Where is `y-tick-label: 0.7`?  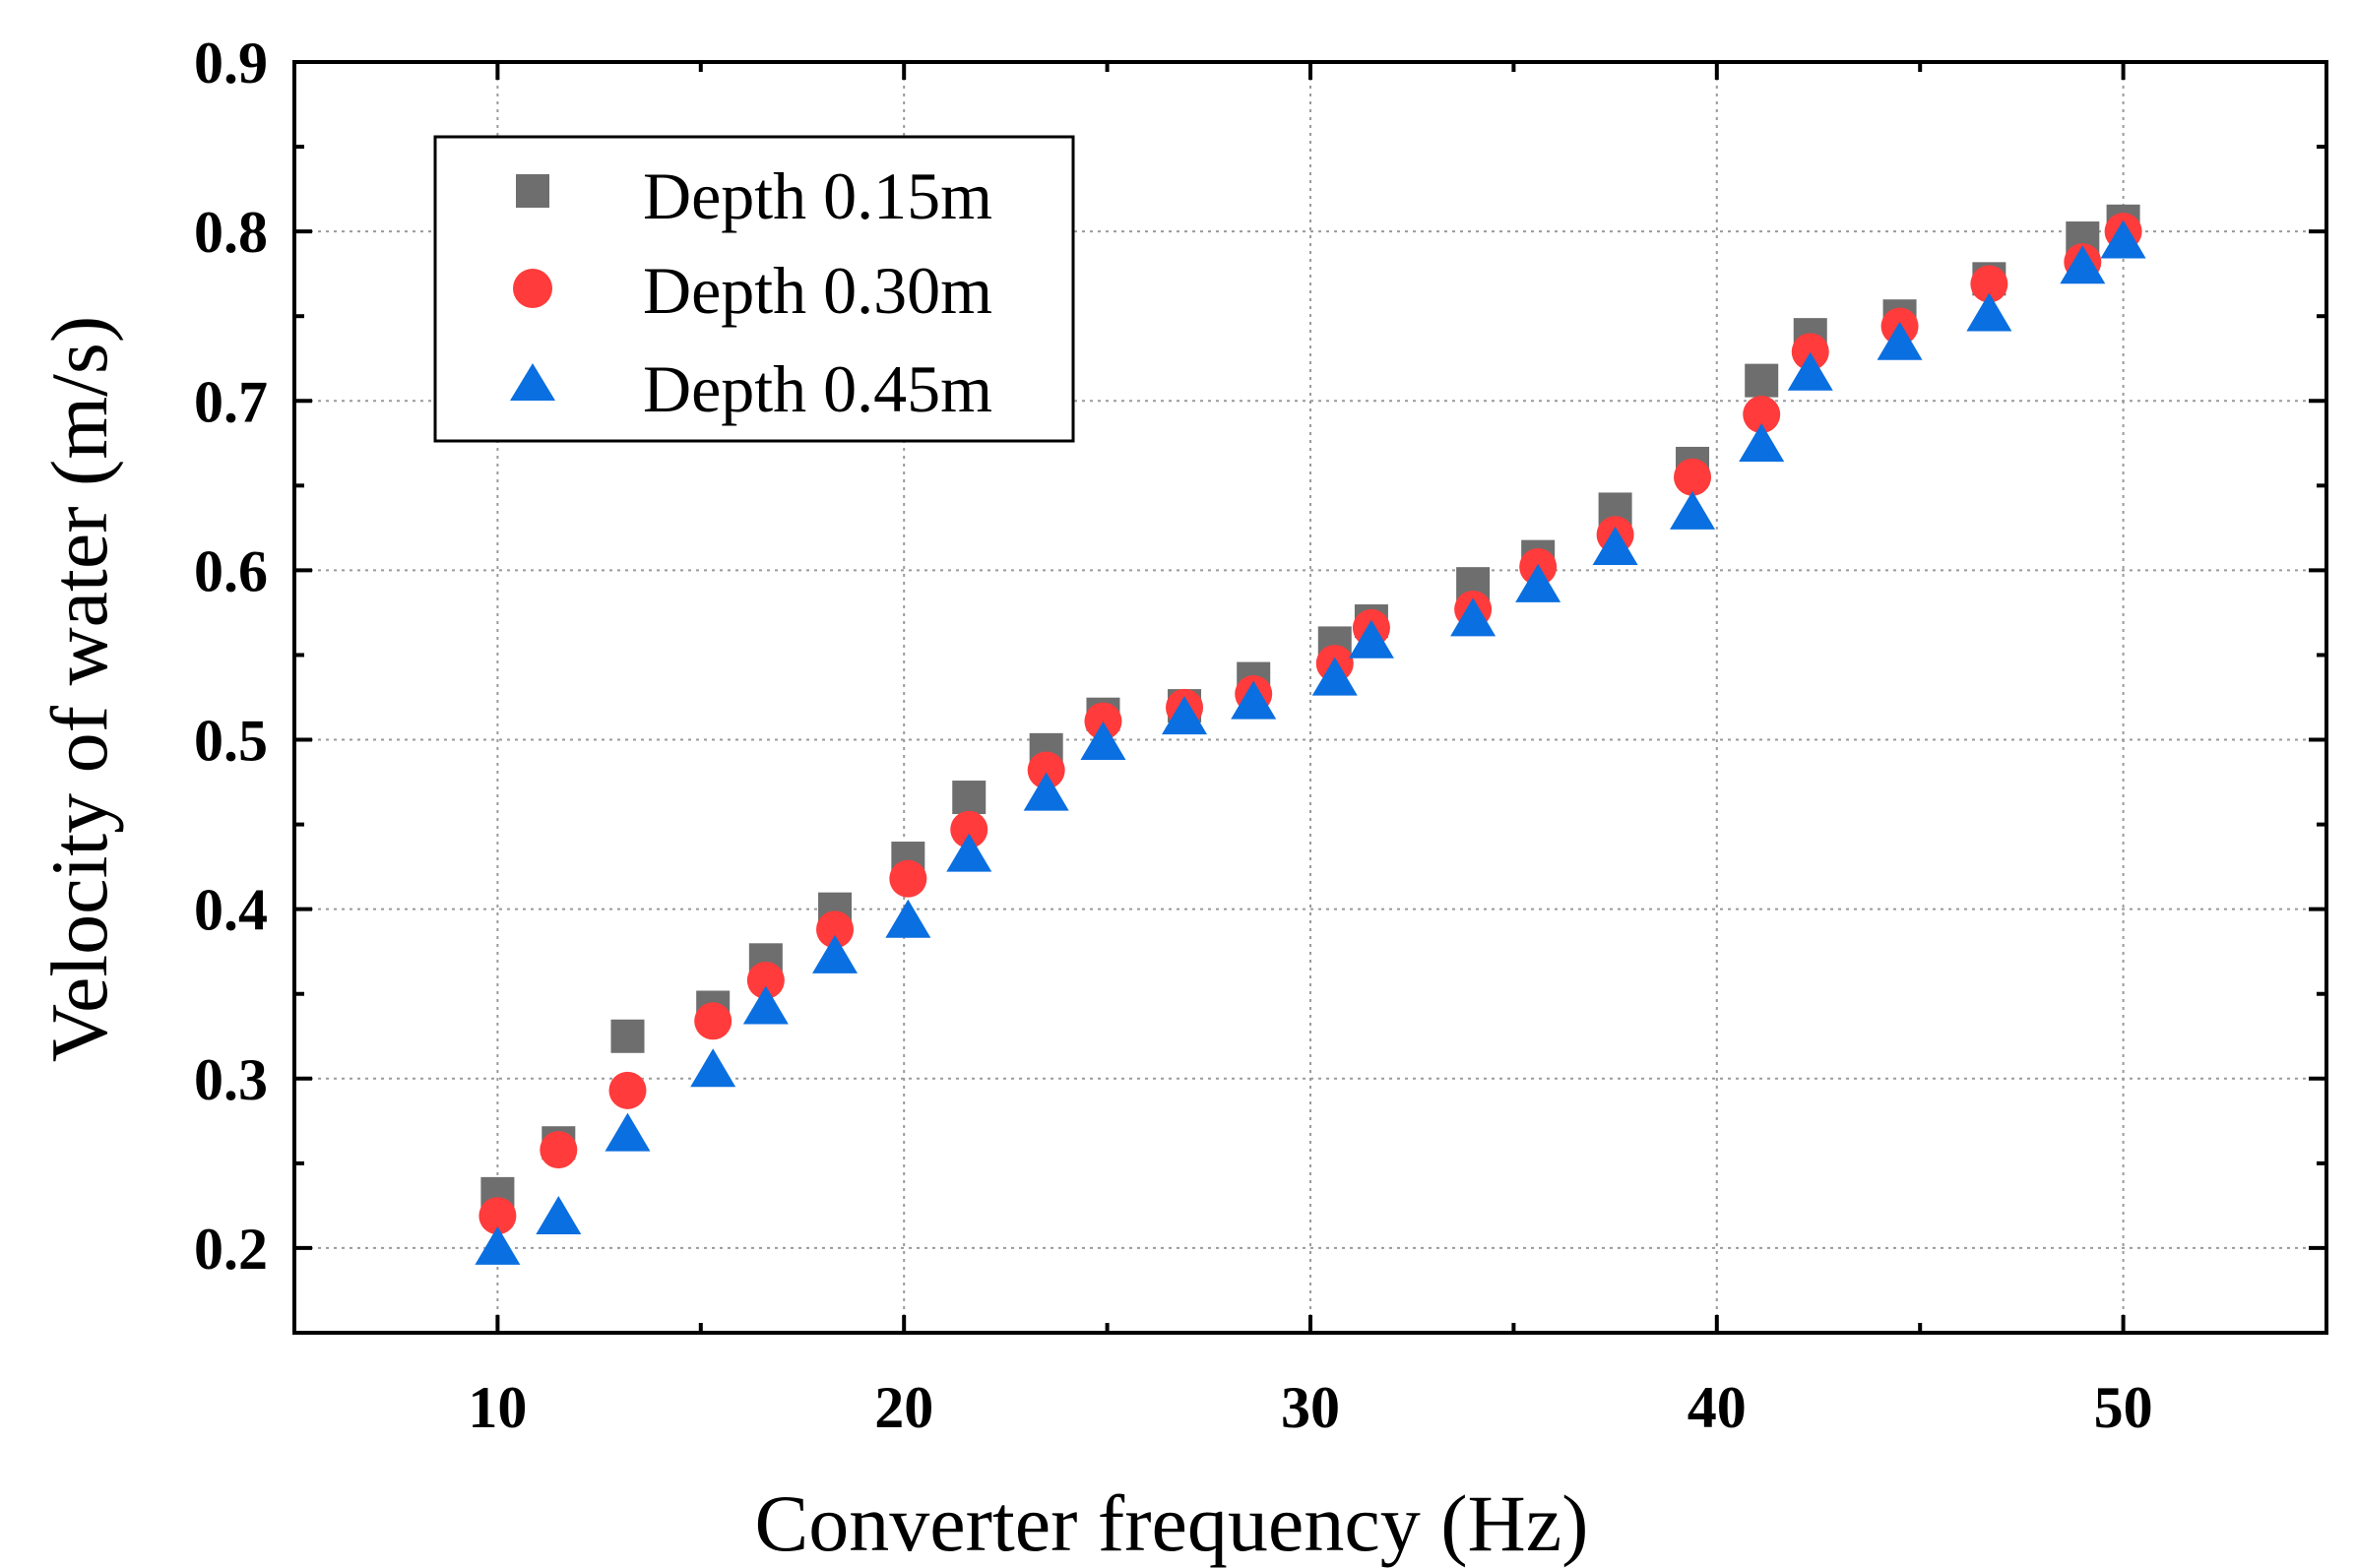 y-tick-label: 0.7 is located at coordinates (231, 401).